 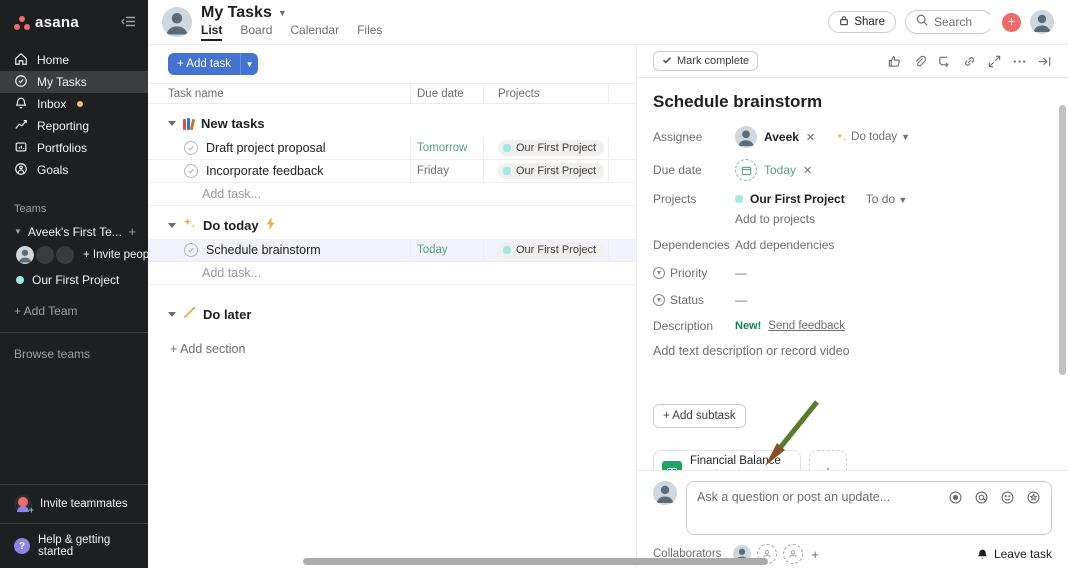 I want to click on sidebar-item-our-first-project: Our First Project, so click(x=74, y=280).